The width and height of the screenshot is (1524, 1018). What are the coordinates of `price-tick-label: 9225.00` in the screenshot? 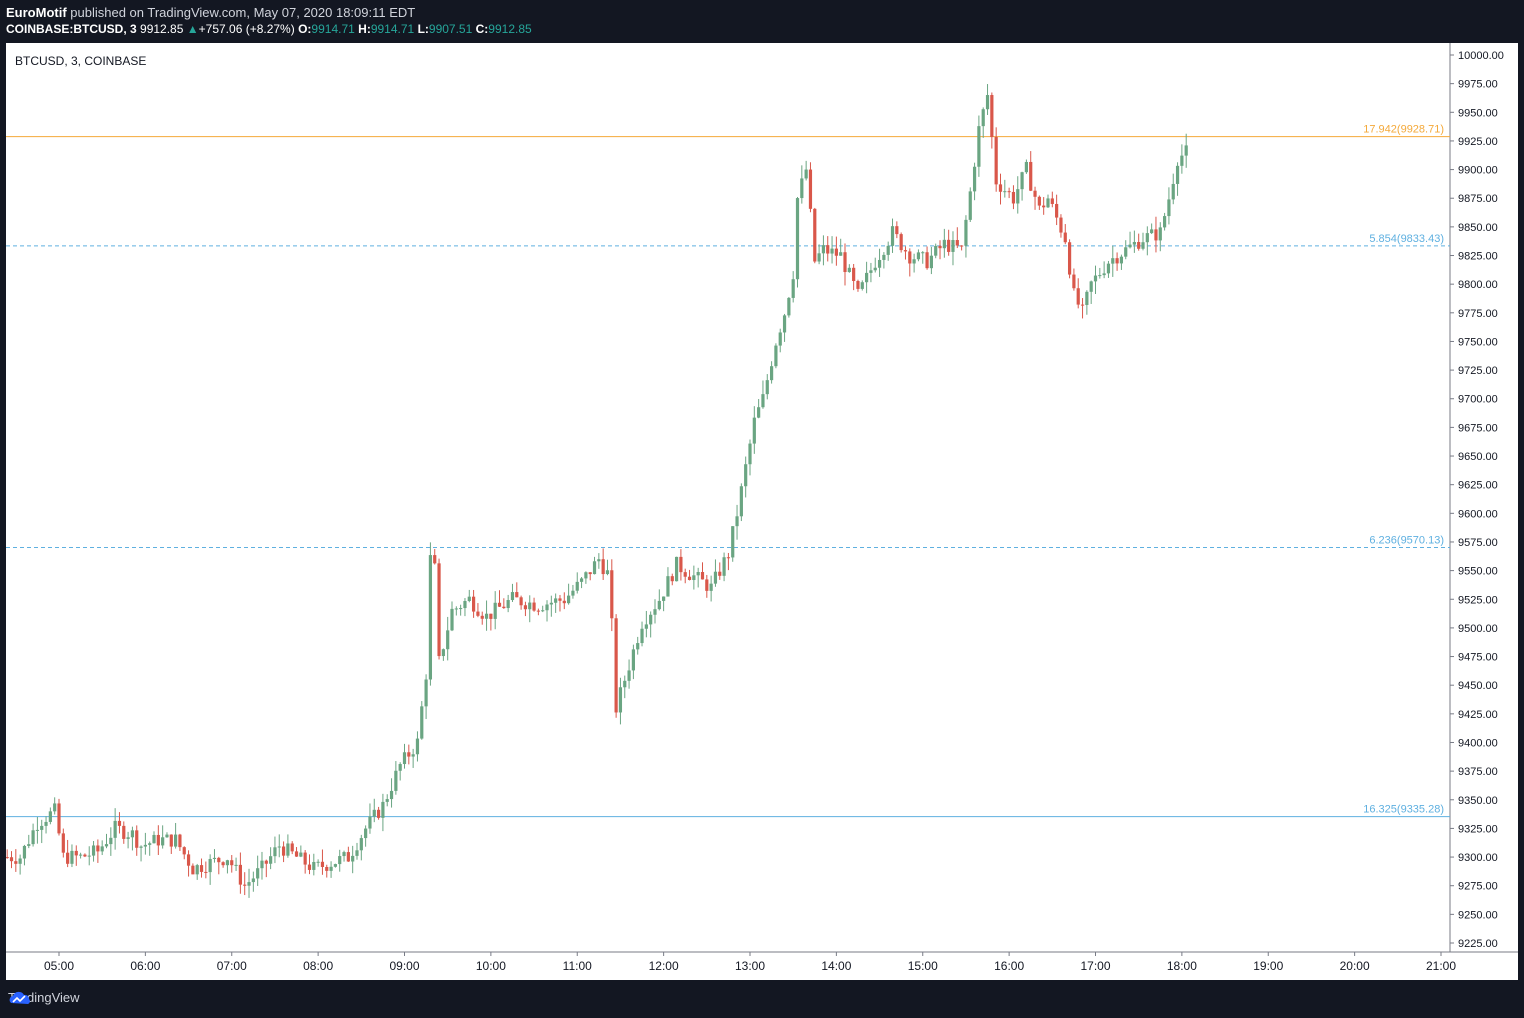 It's located at (1478, 944).